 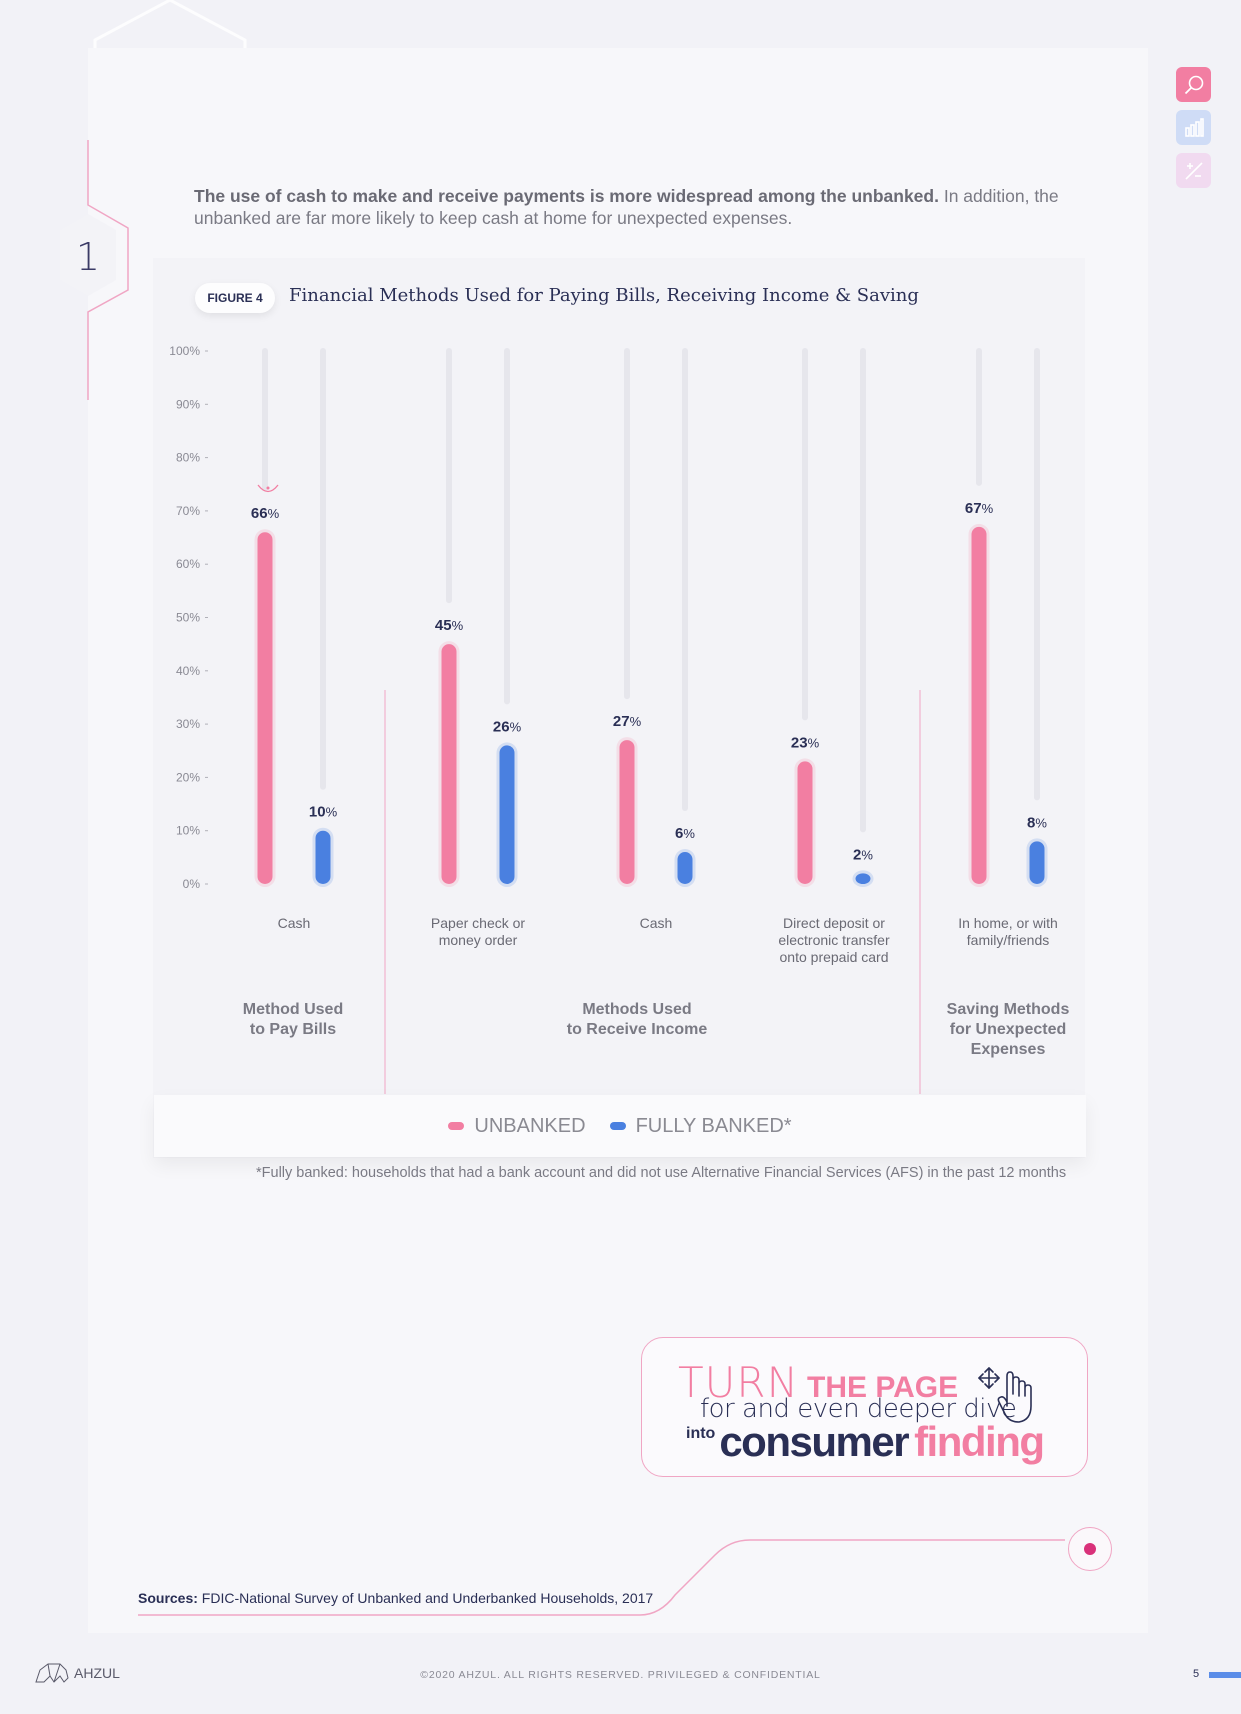 What do you see at coordinates (265, 513) in the screenshot?
I see `bar-value-label: 66%` at bounding box center [265, 513].